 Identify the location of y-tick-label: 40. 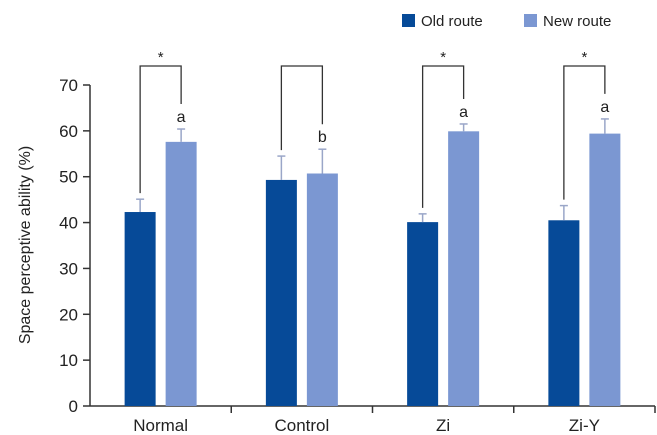
(68, 223).